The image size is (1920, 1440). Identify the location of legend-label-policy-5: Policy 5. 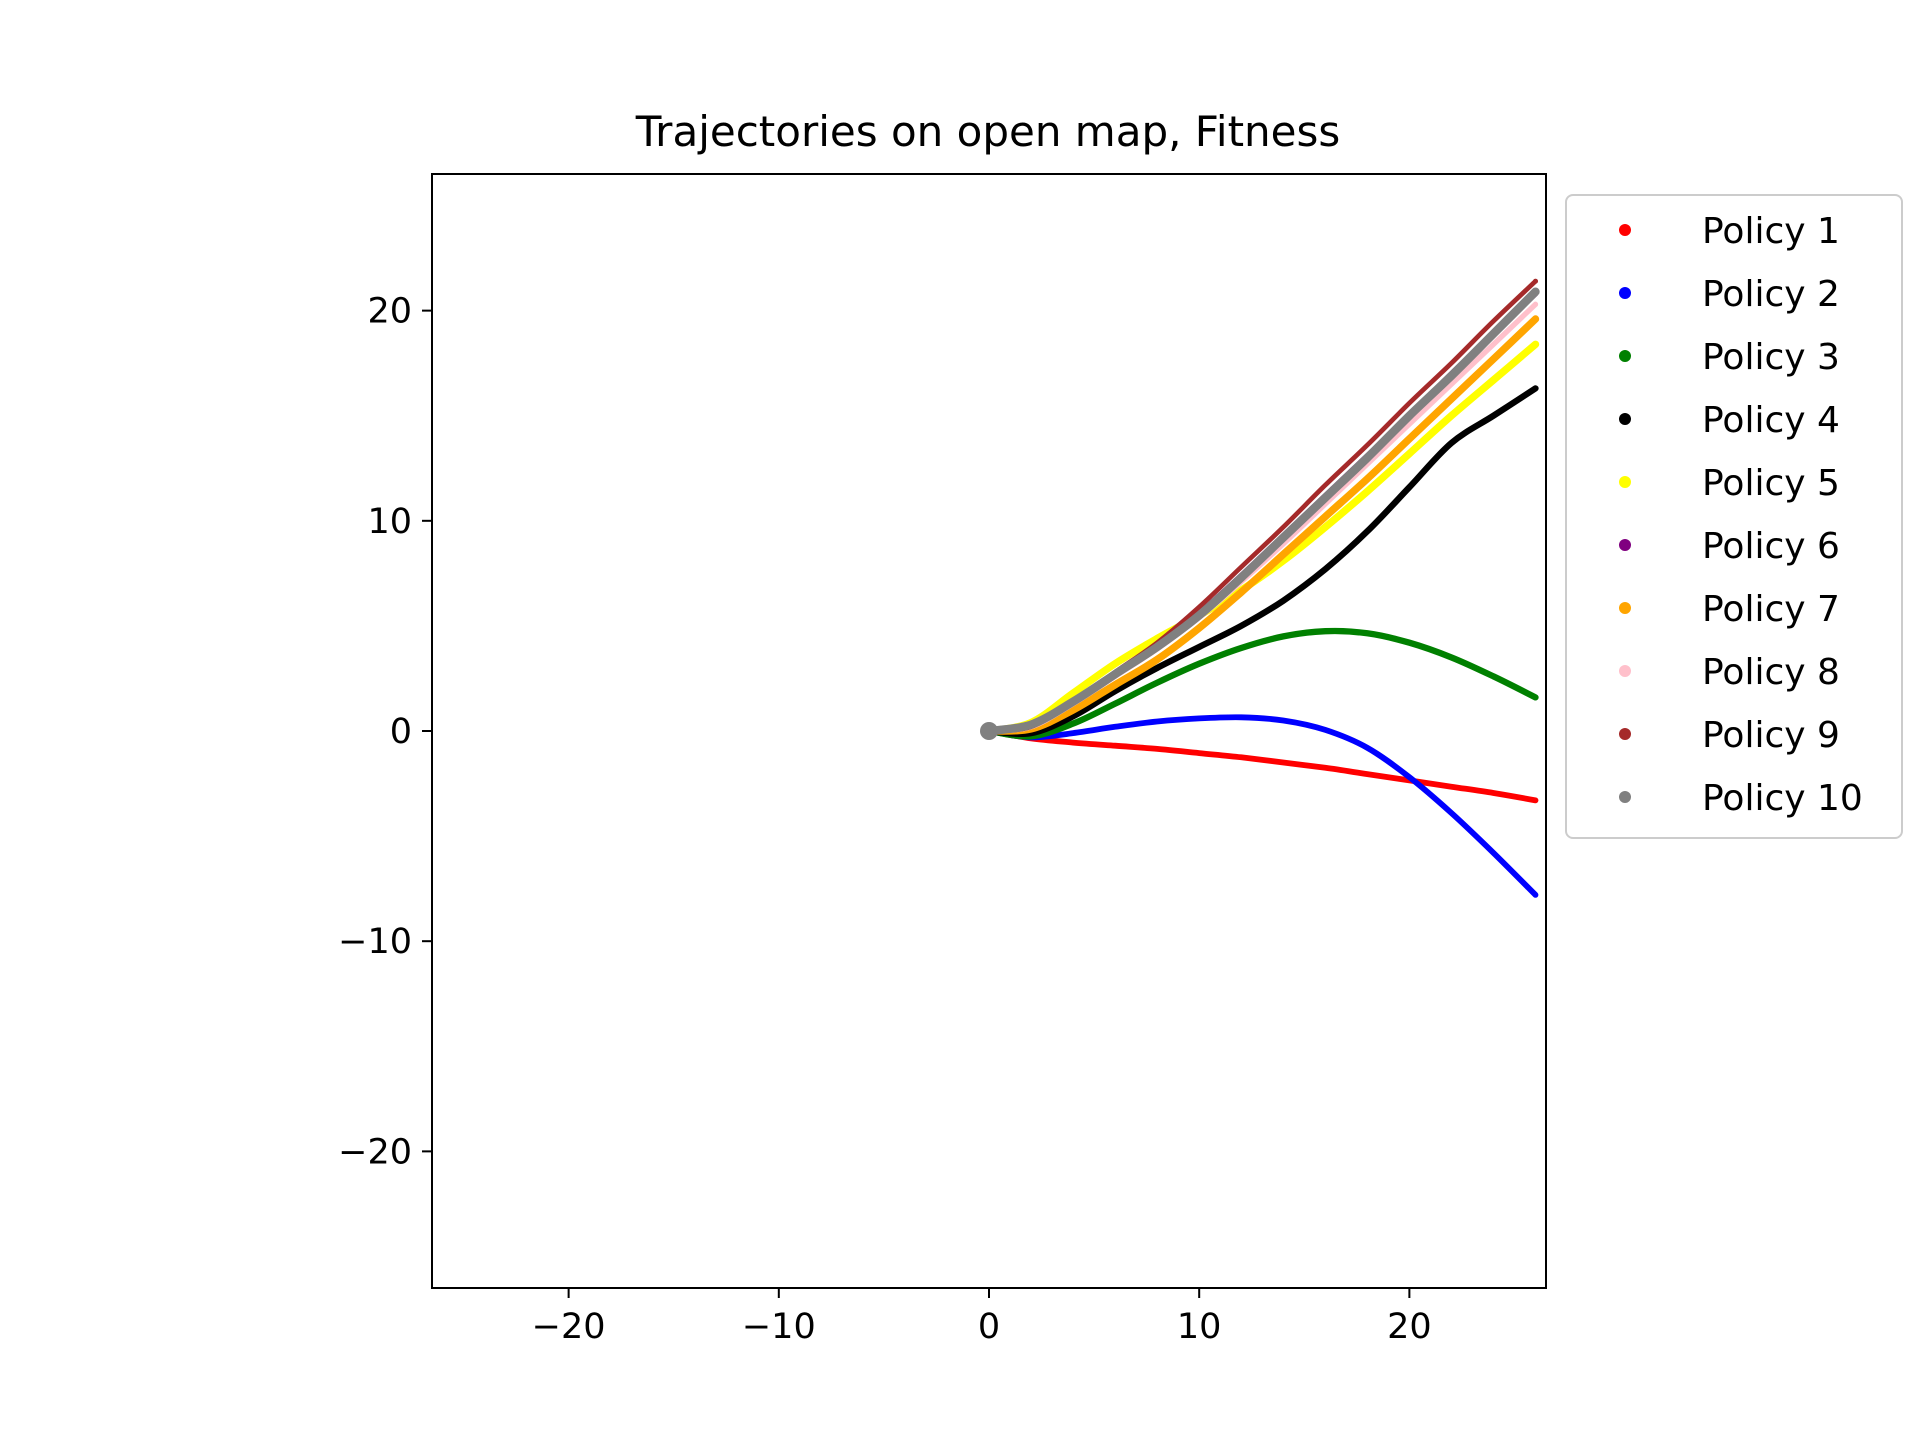
(1771, 483).